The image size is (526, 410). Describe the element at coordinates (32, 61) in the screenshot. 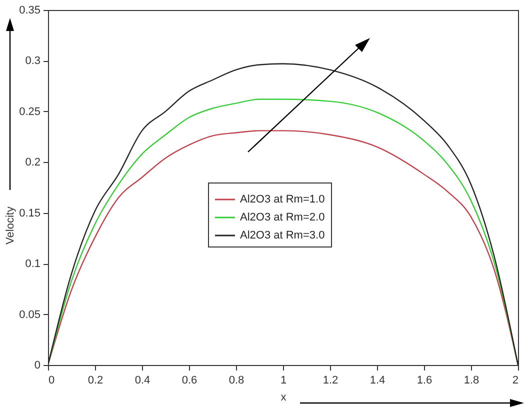

I see `y-tick-label: 0.3` at that location.